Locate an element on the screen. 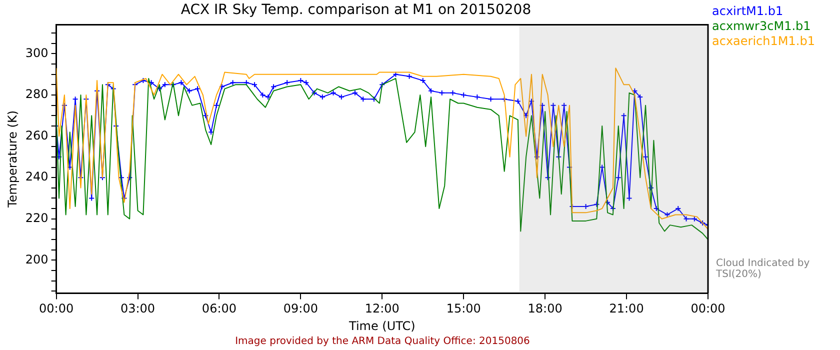  x-tick-label: 21:00 is located at coordinates (626, 309).